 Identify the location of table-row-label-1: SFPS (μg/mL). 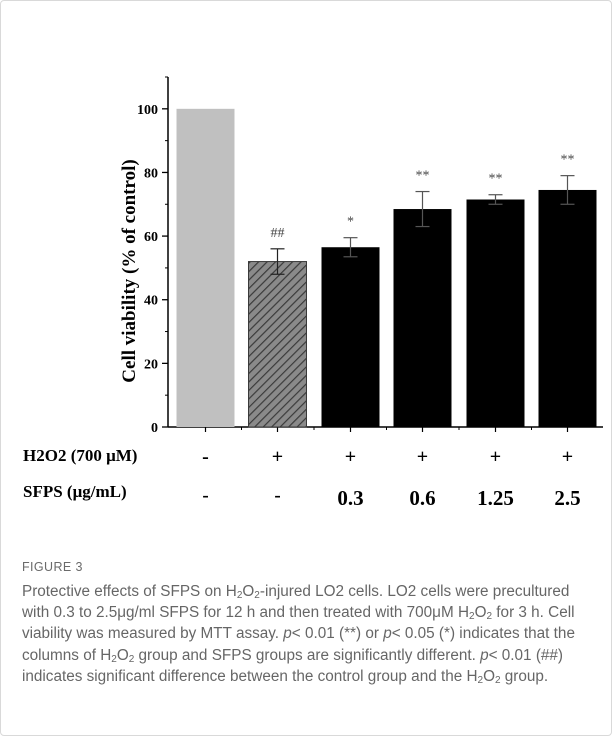
(75, 491).